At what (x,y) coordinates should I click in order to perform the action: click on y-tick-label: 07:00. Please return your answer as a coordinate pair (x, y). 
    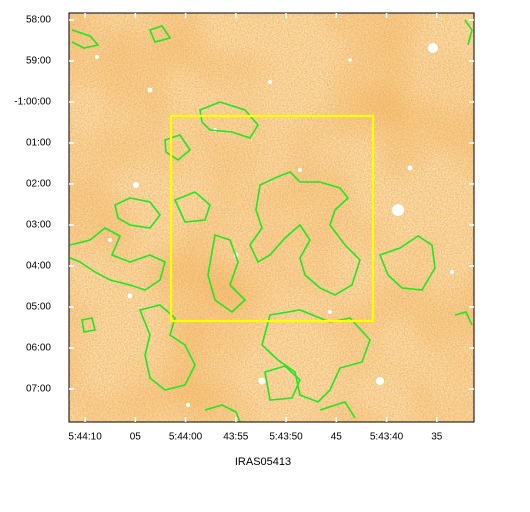
    Looking at the image, I should click on (38, 389).